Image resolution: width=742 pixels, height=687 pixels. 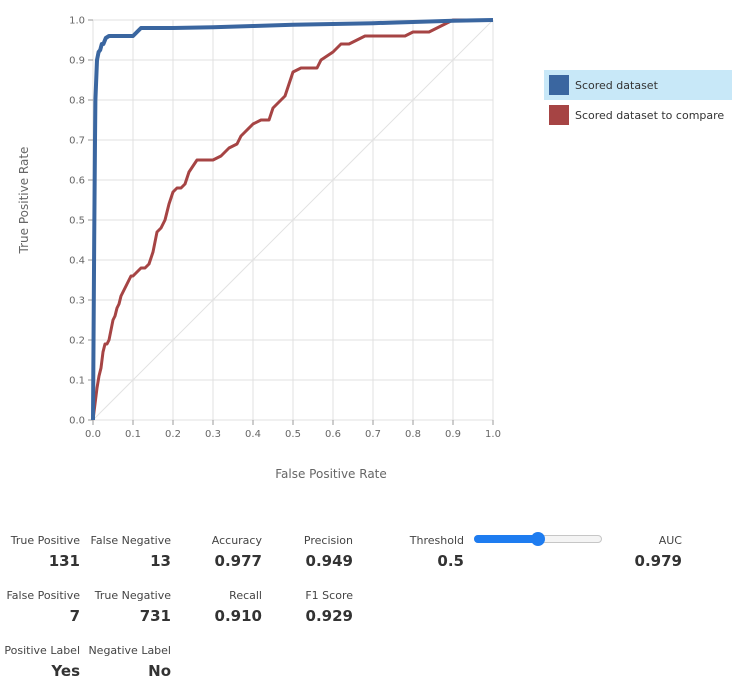 What do you see at coordinates (131, 552) in the screenshot?
I see `metric-false-negative: False Negative 13` at bounding box center [131, 552].